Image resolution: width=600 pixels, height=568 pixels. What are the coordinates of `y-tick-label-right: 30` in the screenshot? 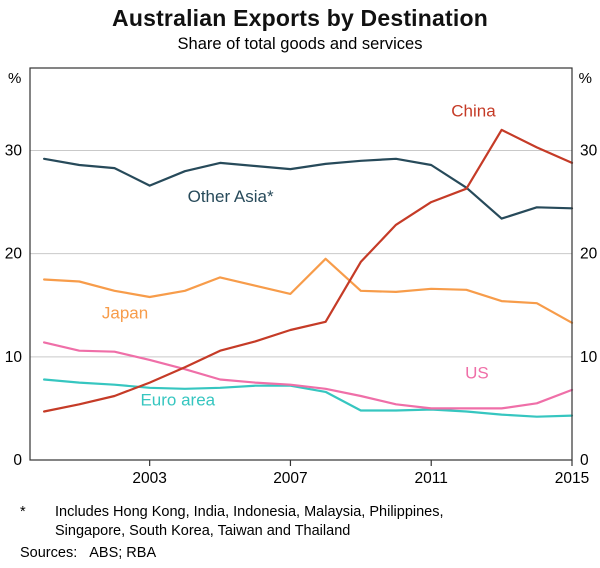 It's located at (589, 151).